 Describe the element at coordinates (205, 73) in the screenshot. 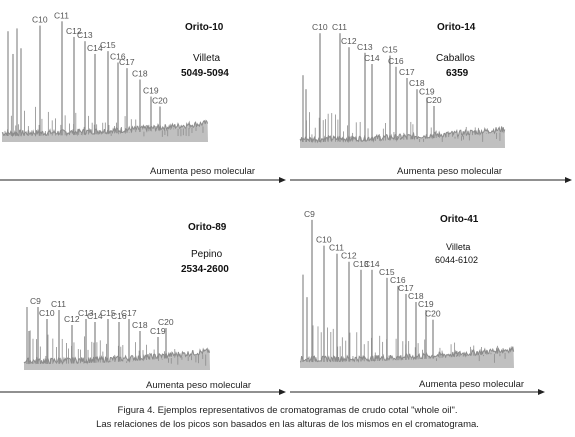

I see `depth-label: 5049-5094` at that location.